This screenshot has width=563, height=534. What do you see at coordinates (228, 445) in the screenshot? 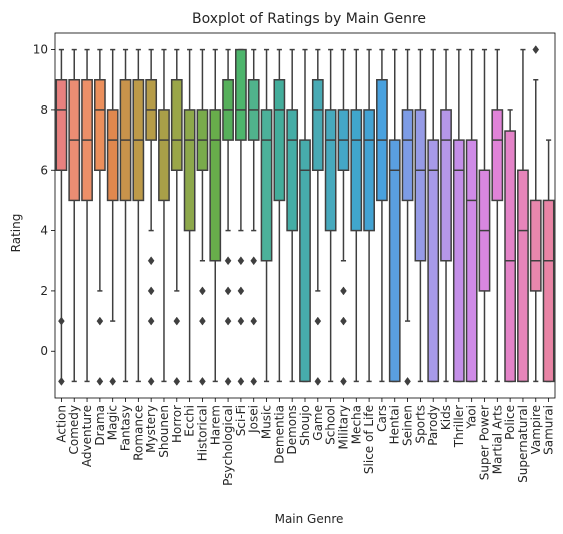
I see `x-tick-label: Psychological` at bounding box center [228, 445].